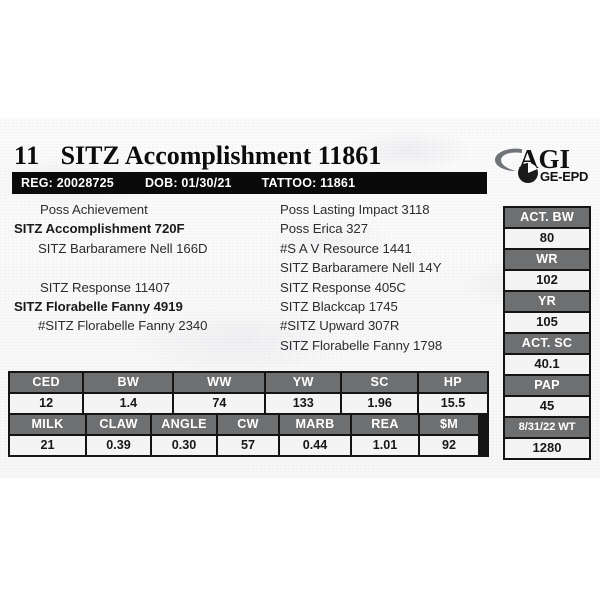 Image resolution: width=600 pixels, height=600 pixels. What do you see at coordinates (99, 229) in the screenshot?
I see `pedigree-line-sire: SITZ Accomplishment 720F` at bounding box center [99, 229].